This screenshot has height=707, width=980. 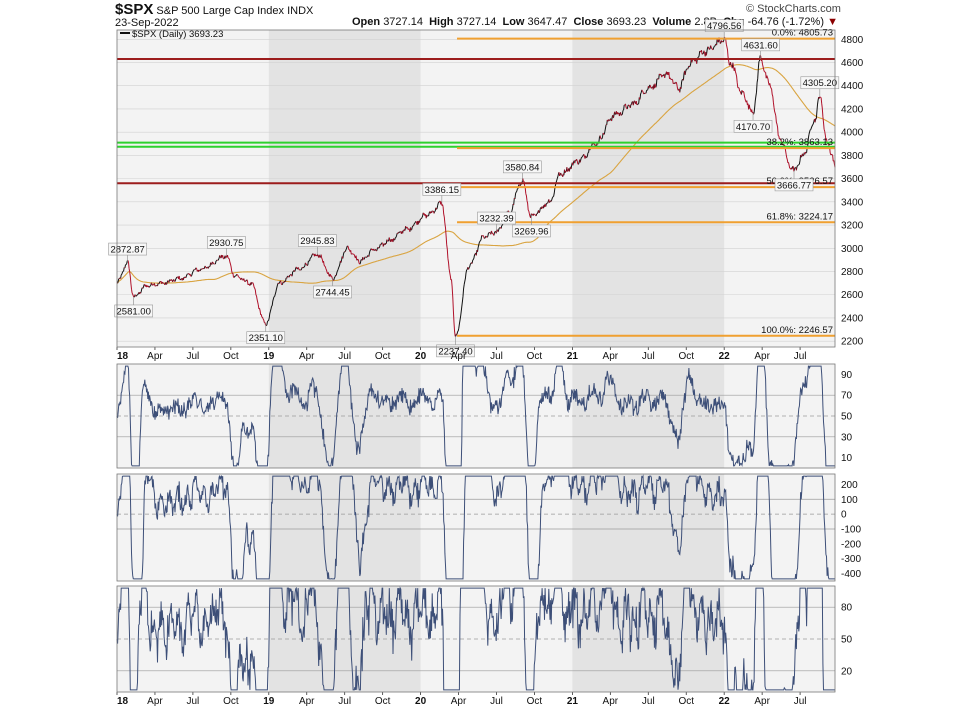 What do you see at coordinates (851, 559) in the screenshot?
I see `indicator-tick-label-1: -300` at bounding box center [851, 559].